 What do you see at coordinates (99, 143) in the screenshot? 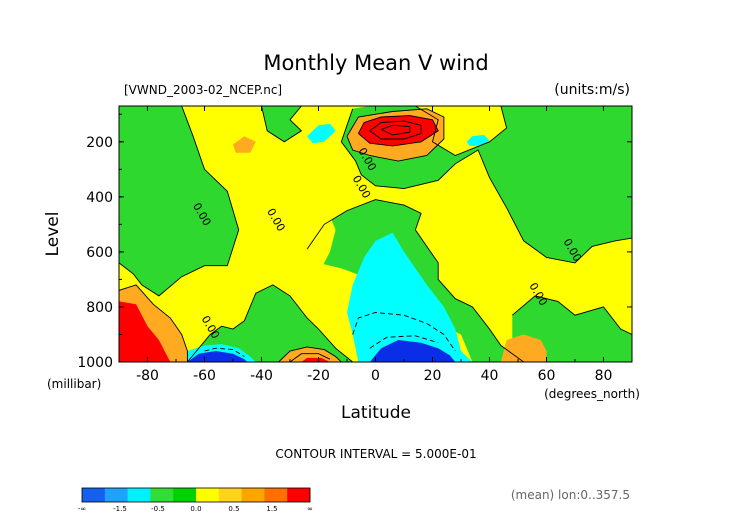
I see `y-tick-label: 200` at bounding box center [99, 143].